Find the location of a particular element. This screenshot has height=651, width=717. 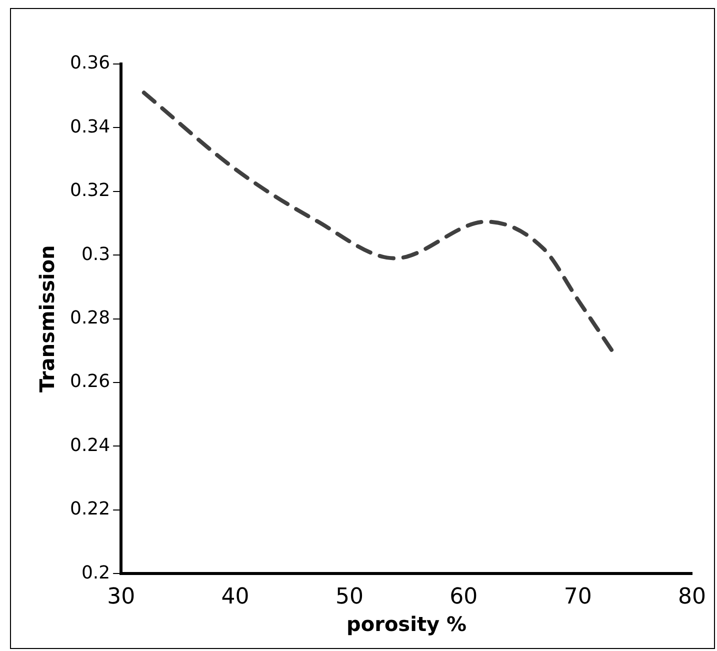

x-tick-label: 50 is located at coordinates (349, 597).